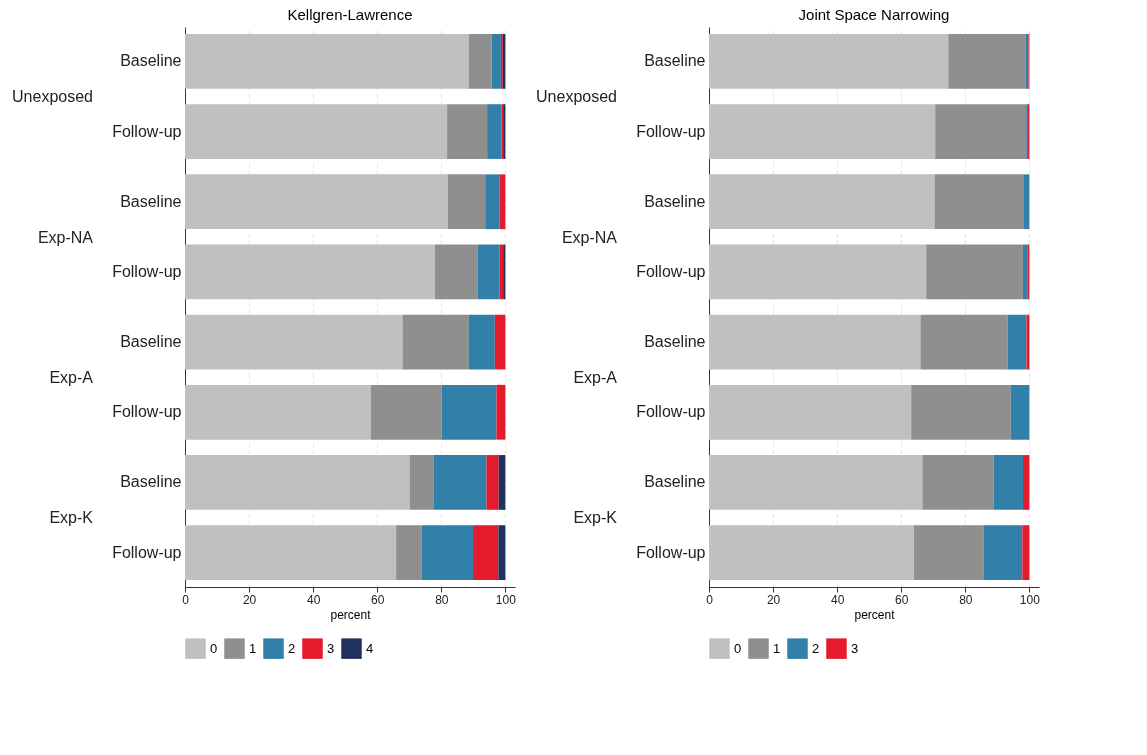 The image size is (1147, 755). I want to click on legend-label: 2, so click(292, 648).